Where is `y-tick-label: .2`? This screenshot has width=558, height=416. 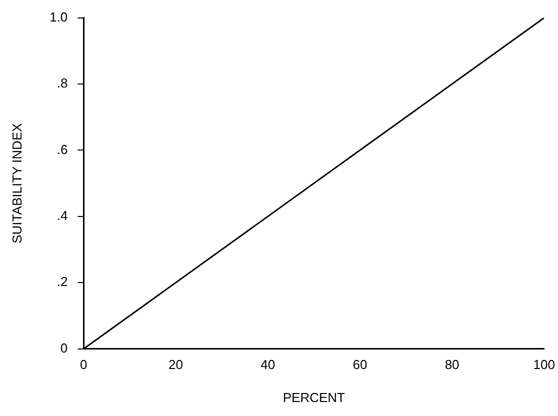 y-tick-label: .2 is located at coordinates (62, 282).